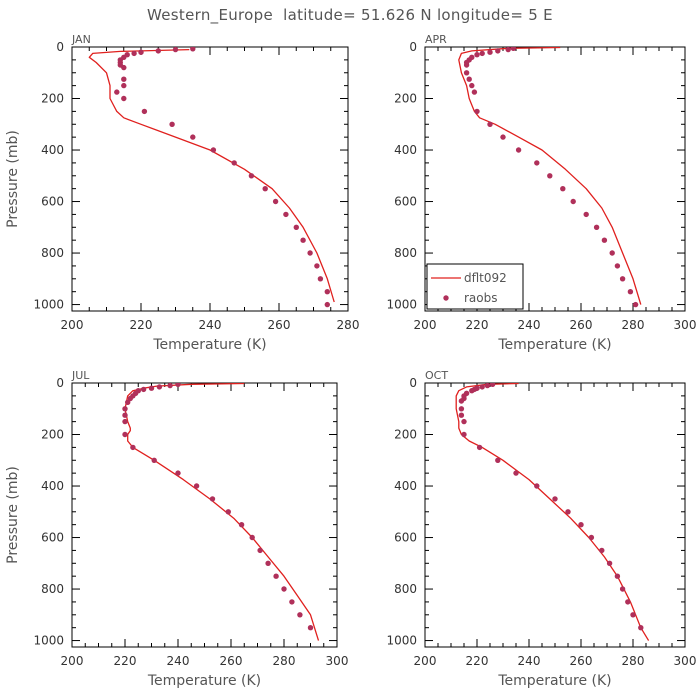 This screenshot has height=700, width=700. I want to click on panel-month-label: JAN, so click(81, 39).